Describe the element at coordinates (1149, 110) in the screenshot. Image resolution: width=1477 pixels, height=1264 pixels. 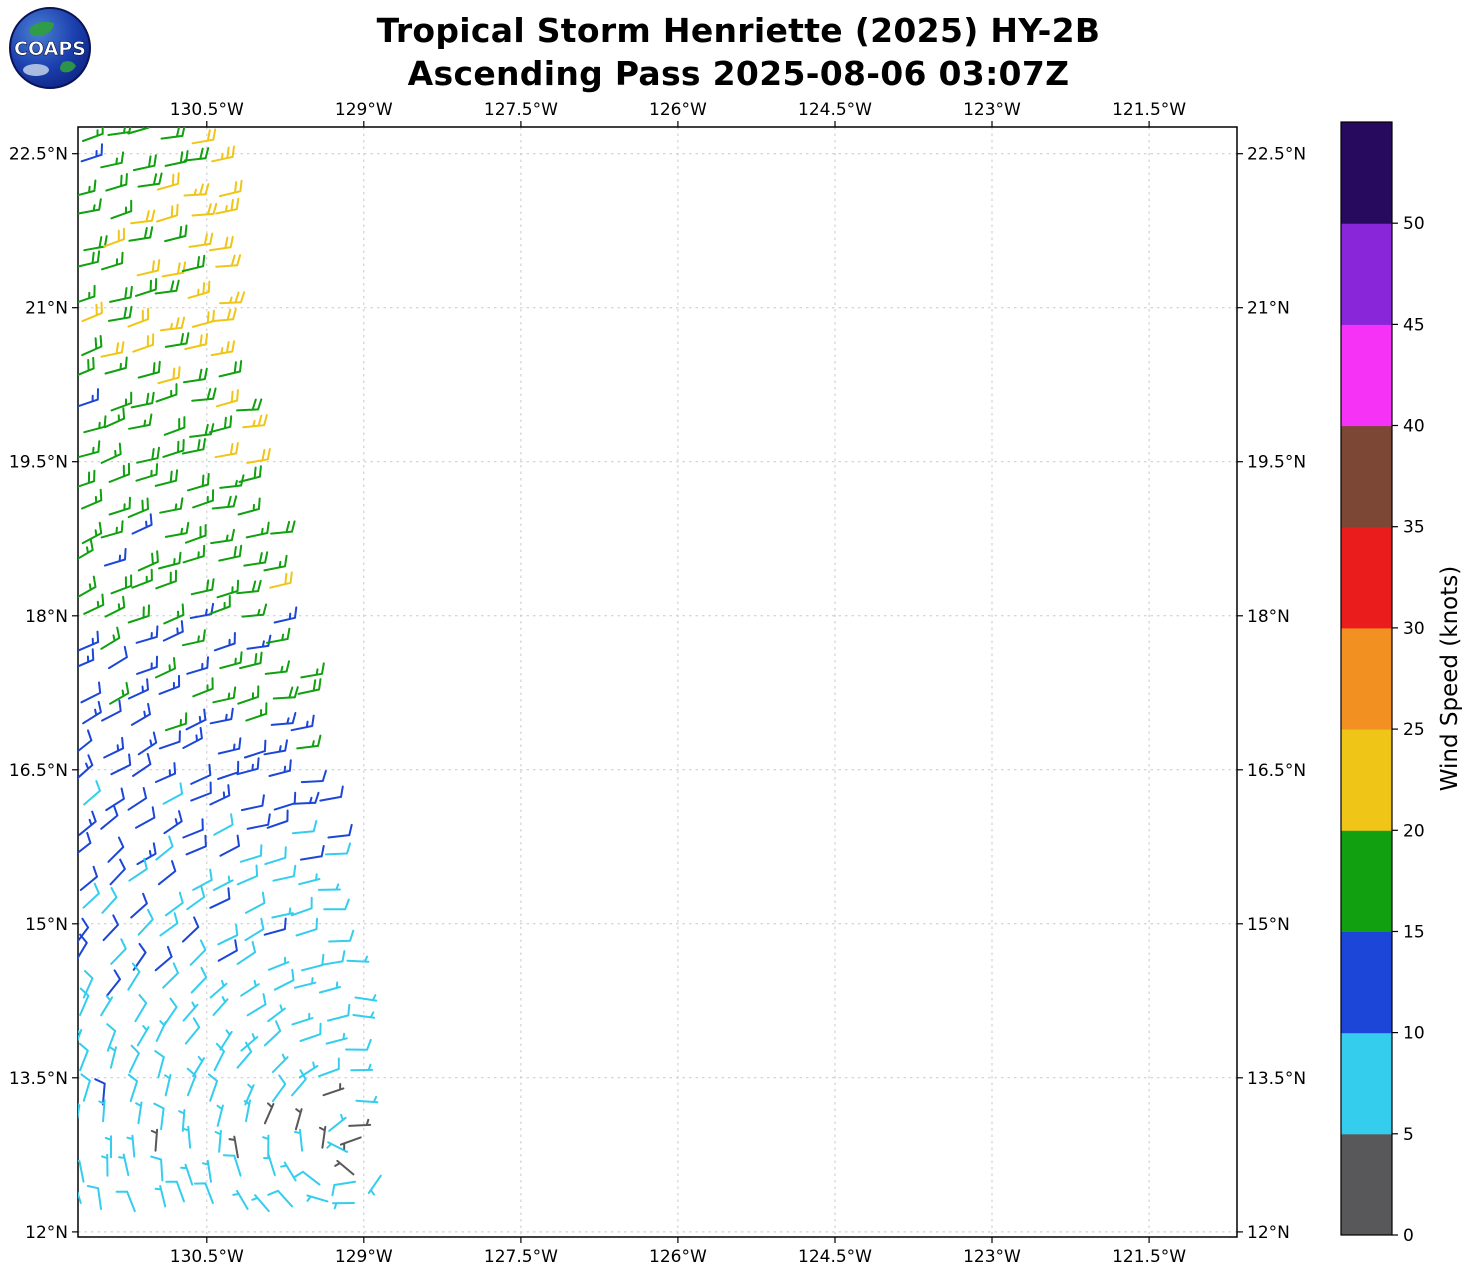
I see `svg-text: 121.5°W` at that location.